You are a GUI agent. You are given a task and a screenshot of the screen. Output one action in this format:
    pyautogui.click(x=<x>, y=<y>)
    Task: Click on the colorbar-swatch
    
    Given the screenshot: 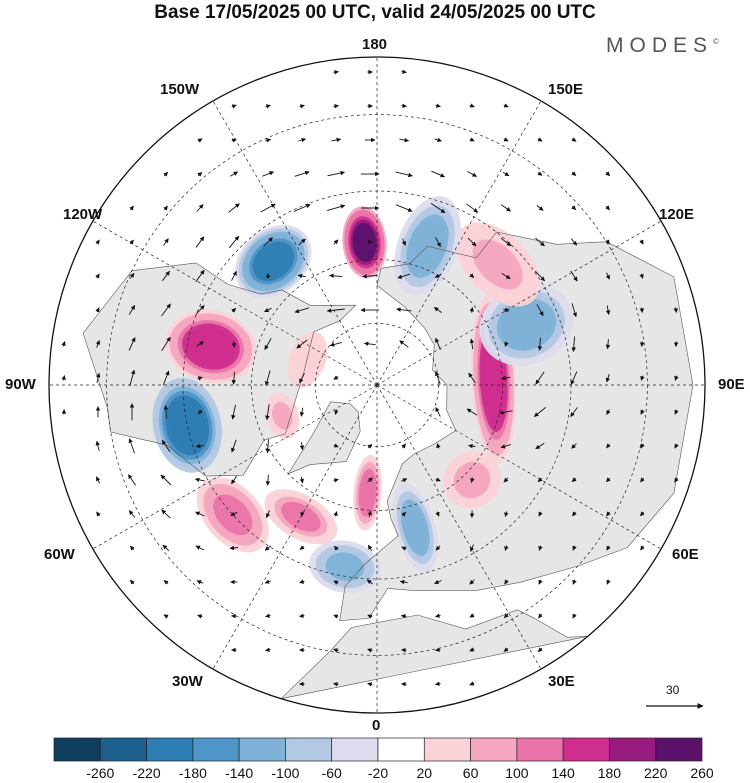 What is the action you would take?
    pyautogui.click(x=309, y=749)
    